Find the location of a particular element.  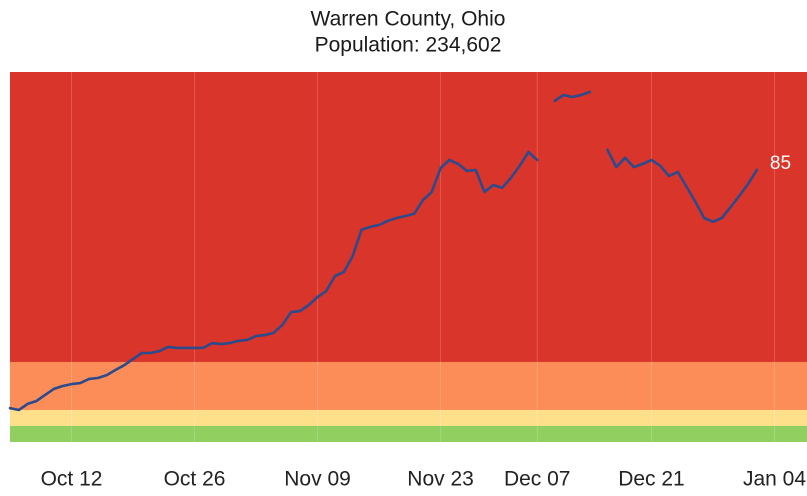

chart-title: Warren County, Ohio is located at coordinates (408, 19).